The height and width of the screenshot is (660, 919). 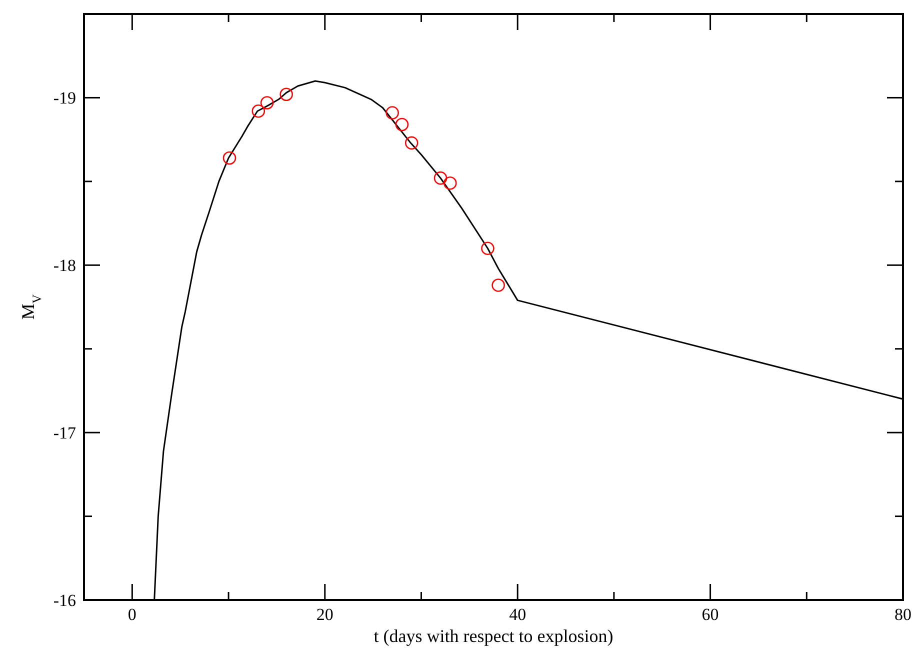 I want to click on y-tick-label: -19, so click(x=64, y=98).